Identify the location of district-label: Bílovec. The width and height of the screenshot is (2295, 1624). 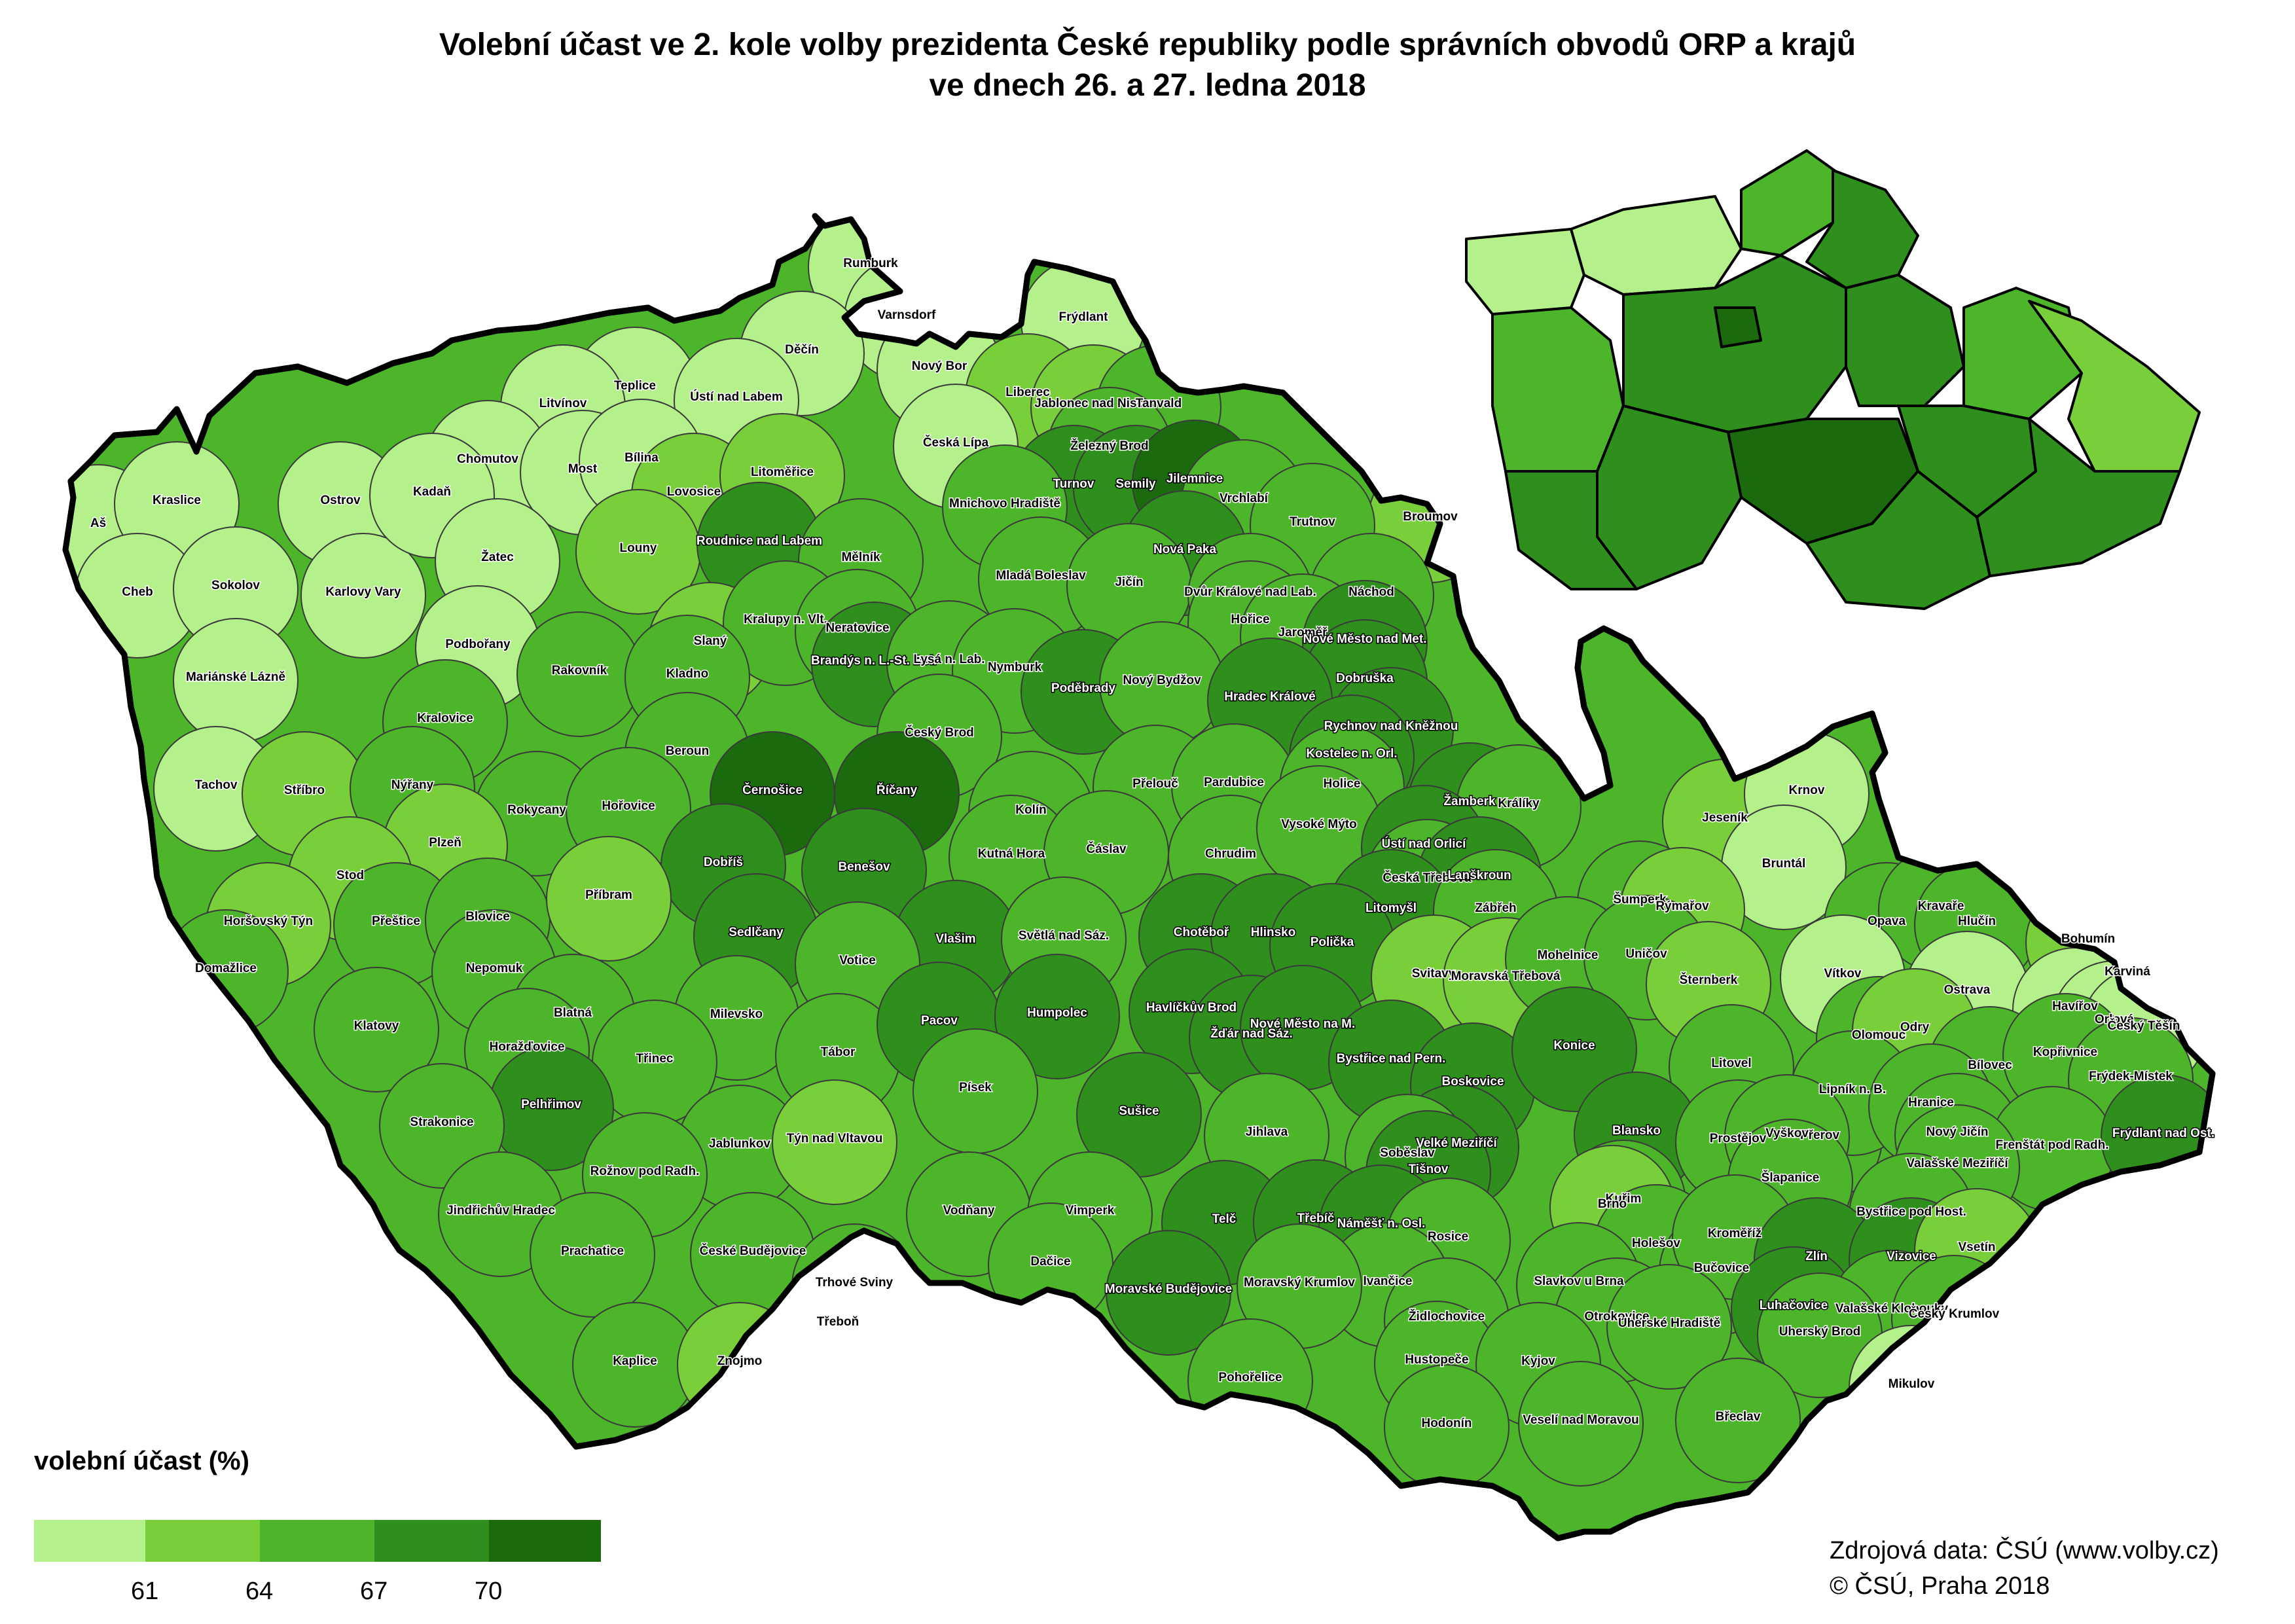
(1990, 1065).